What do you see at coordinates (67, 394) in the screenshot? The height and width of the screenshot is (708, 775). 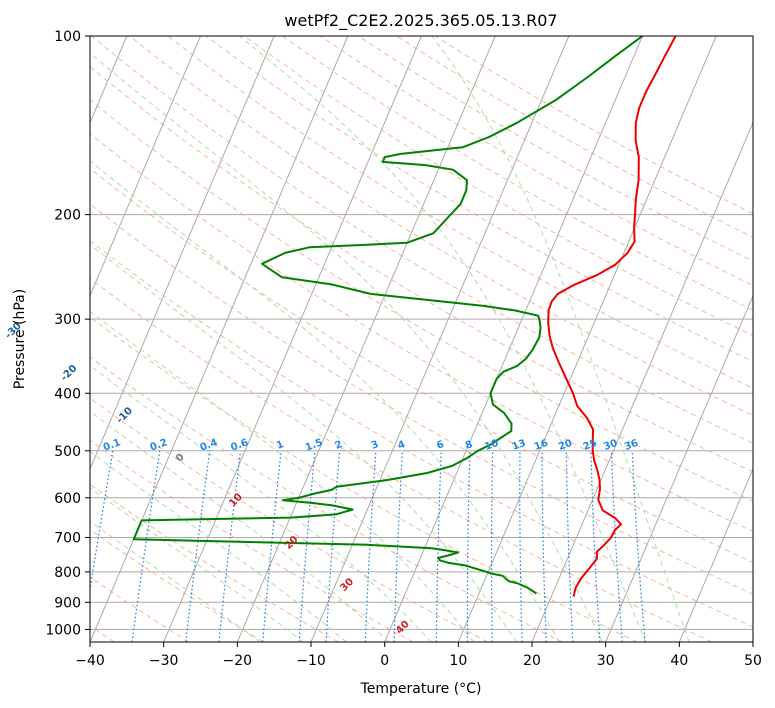 I see `y-tick-label: 400` at bounding box center [67, 394].